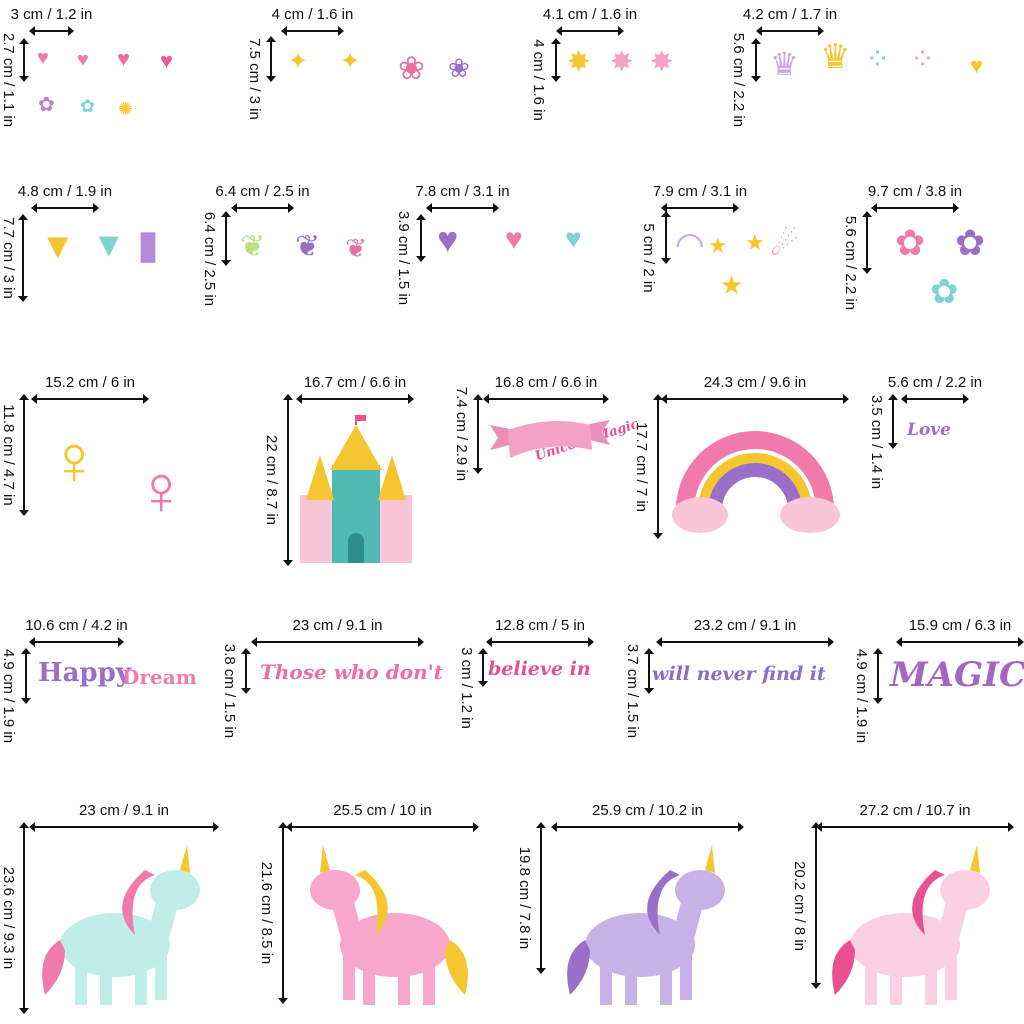 This screenshot has width=1024, height=1024. I want to click on height-label: 7.7 cm / 3 in, so click(8, 258).